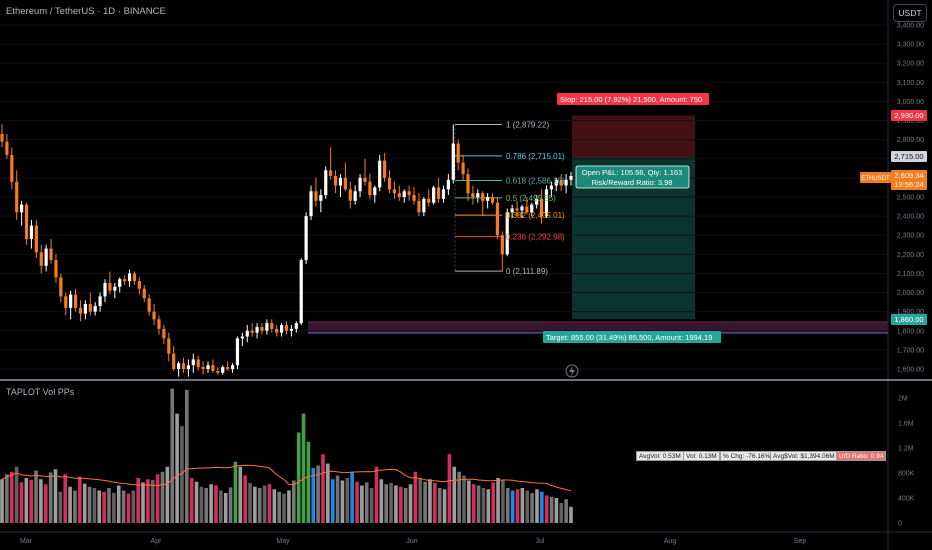  Describe the element at coordinates (531, 198) in the screenshot. I see `fib-level-label: 0.5 (2,495.55)` at that location.